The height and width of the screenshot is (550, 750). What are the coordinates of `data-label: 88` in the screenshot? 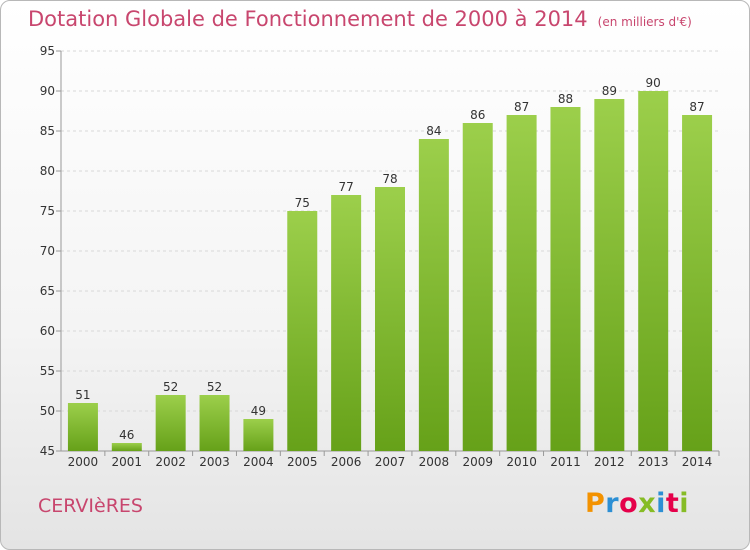 It's located at (565, 99).